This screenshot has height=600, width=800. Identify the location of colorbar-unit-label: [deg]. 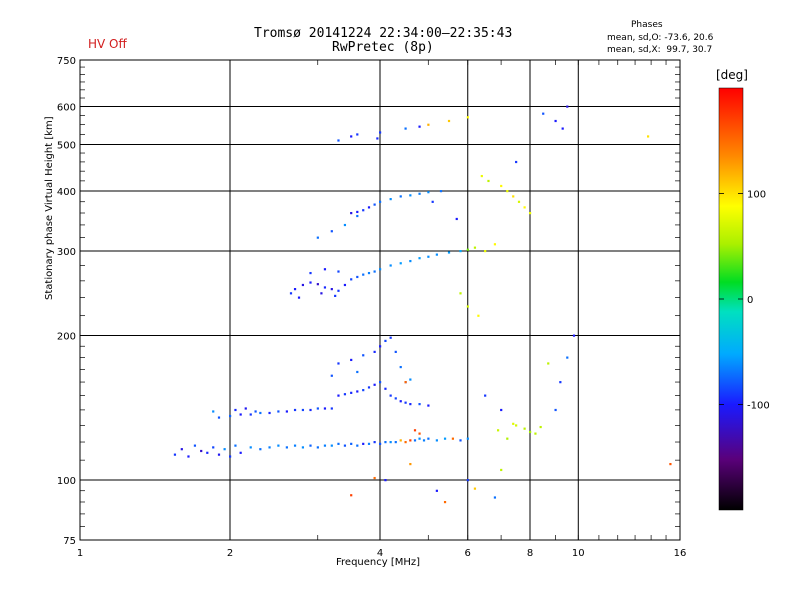
(732, 75).